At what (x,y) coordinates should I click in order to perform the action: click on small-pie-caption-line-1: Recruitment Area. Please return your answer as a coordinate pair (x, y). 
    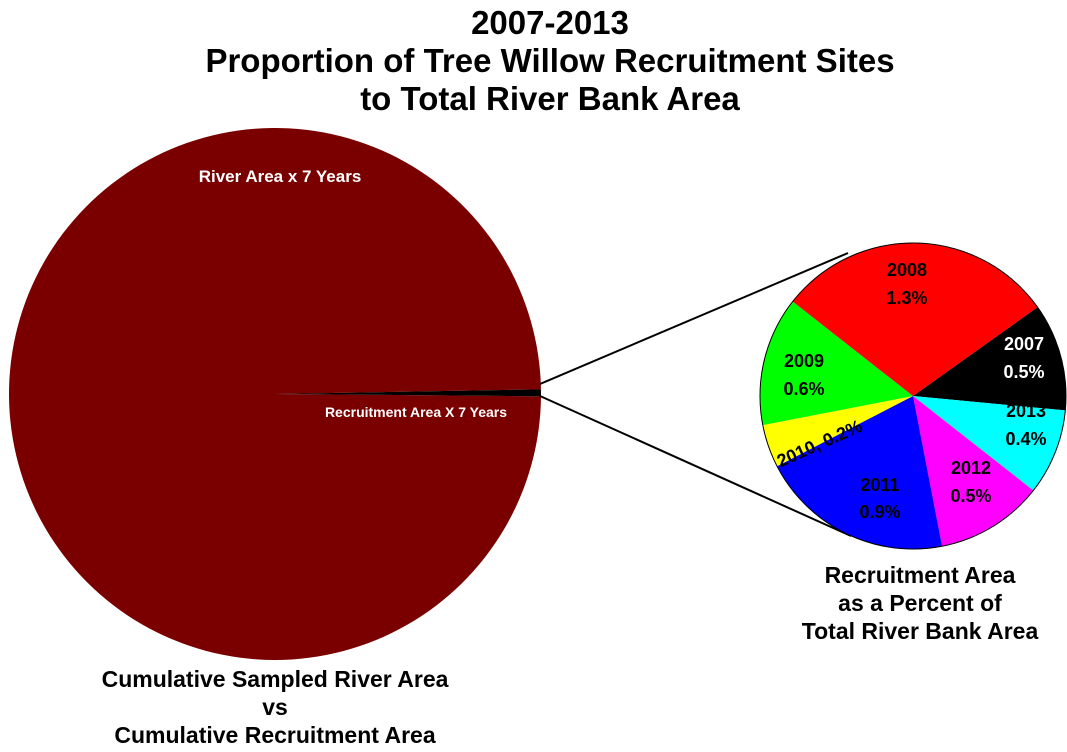
    Looking at the image, I should click on (920, 575).